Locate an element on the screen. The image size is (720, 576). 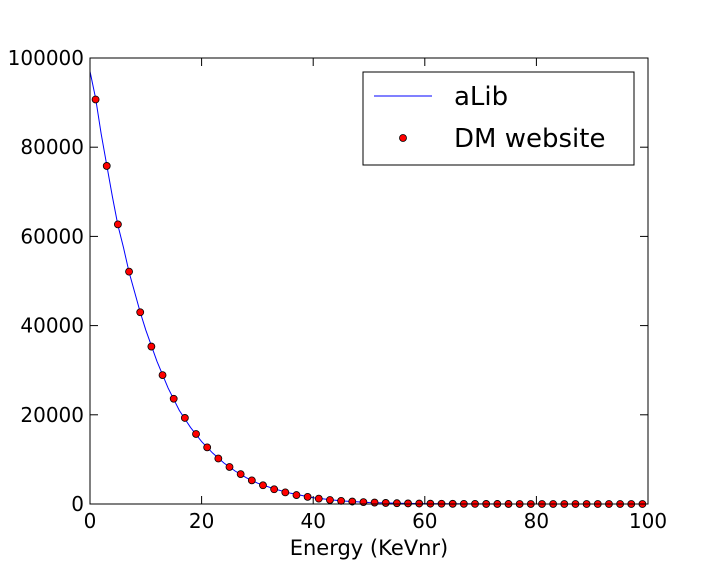
legend-box is located at coordinates (498, 118).